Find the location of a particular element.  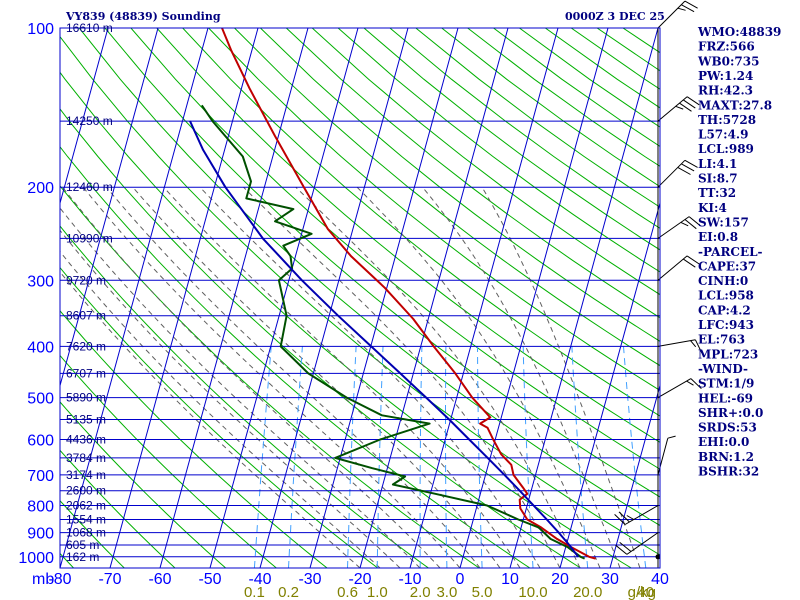

index-item: LI:4.1 is located at coordinates (717, 164).